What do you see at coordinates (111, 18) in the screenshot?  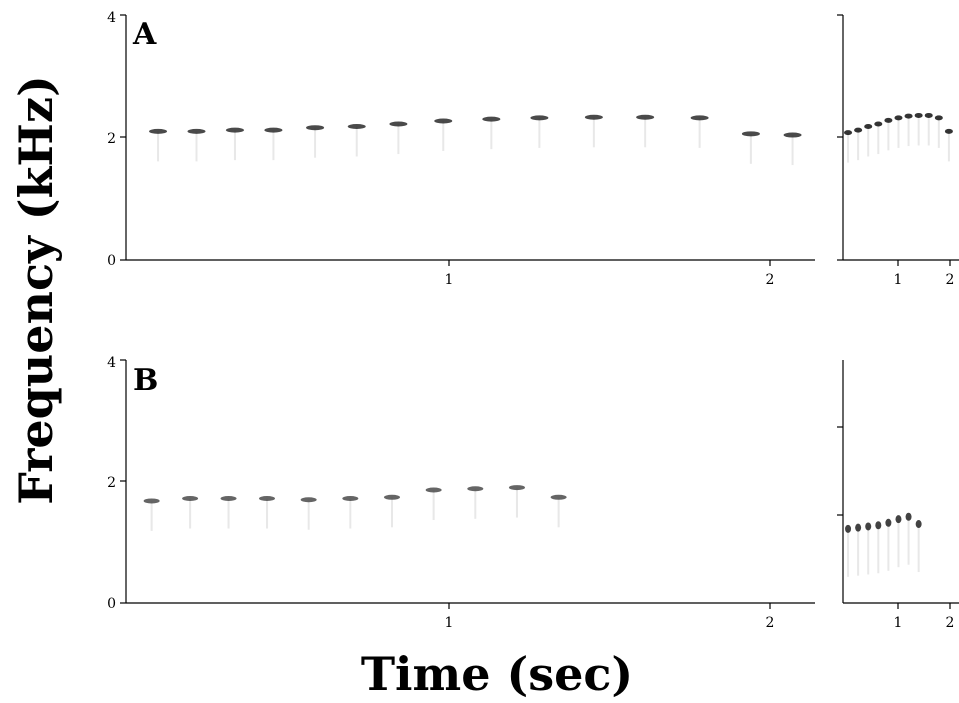 I see `panel-a-ytick-label-4: 4` at bounding box center [111, 18].